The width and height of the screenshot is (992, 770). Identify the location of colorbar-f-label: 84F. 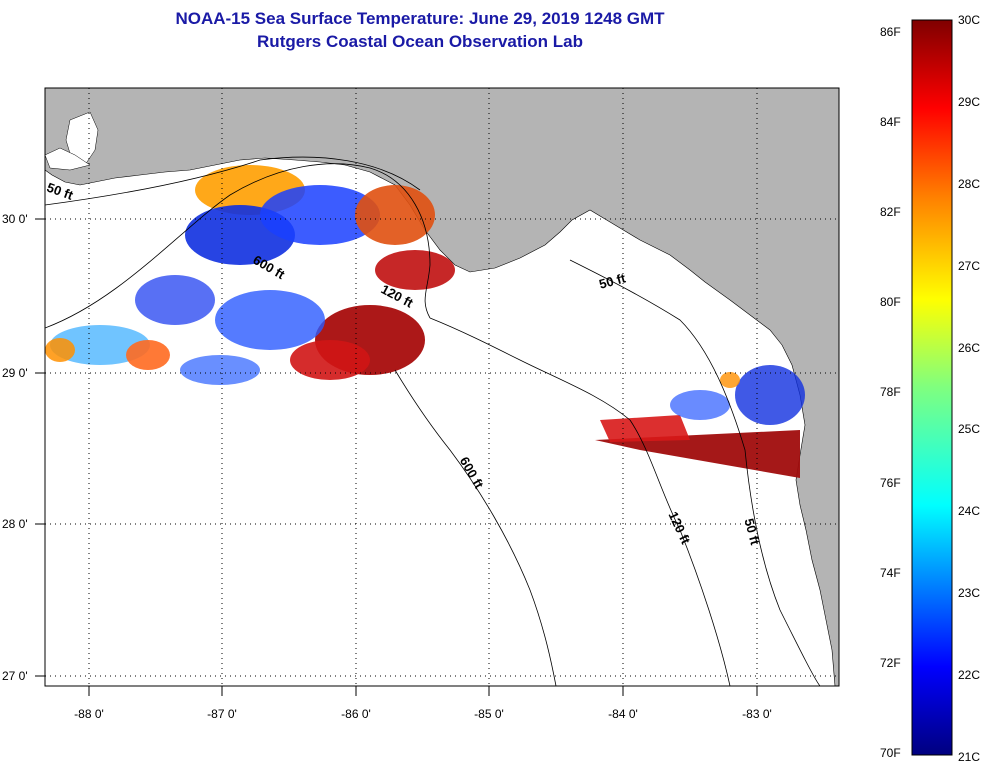
(890, 122).